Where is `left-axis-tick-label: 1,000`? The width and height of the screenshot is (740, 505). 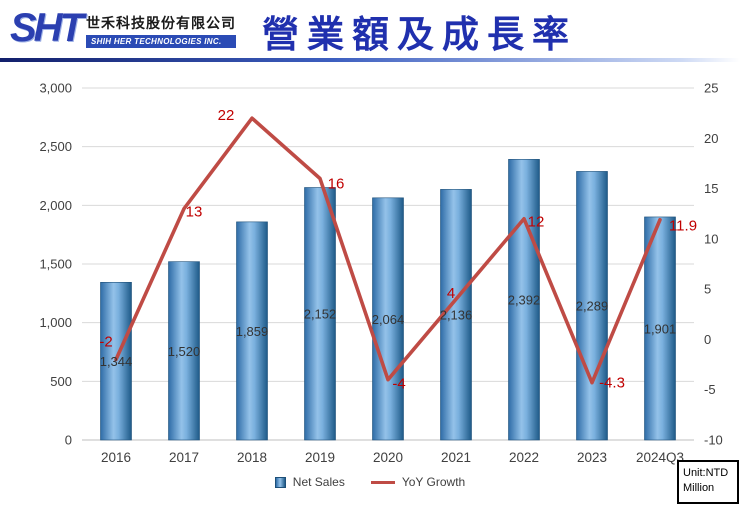
left-axis-tick-label: 1,000 is located at coordinates (55, 322).